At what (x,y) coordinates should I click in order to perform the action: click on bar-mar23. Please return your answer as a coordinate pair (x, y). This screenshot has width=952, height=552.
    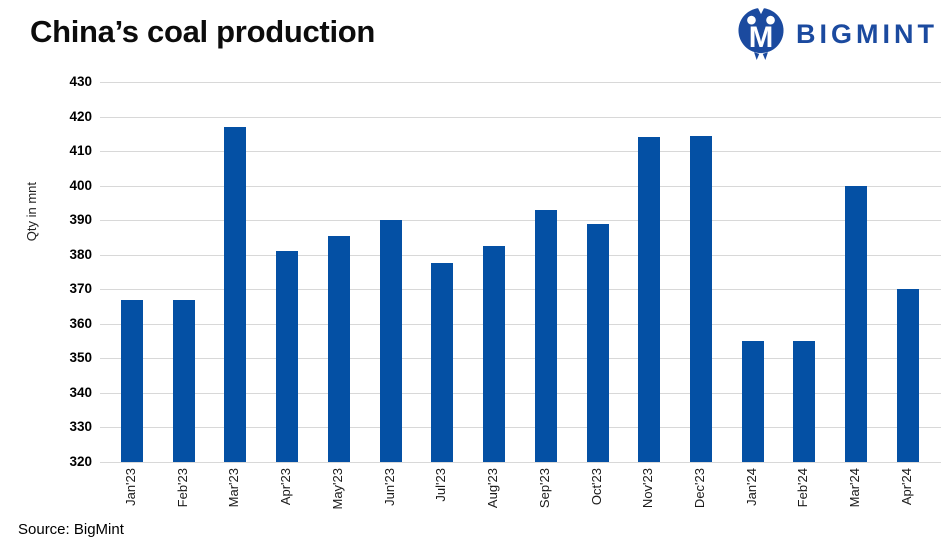
    Looking at the image, I should click on (235, 294).